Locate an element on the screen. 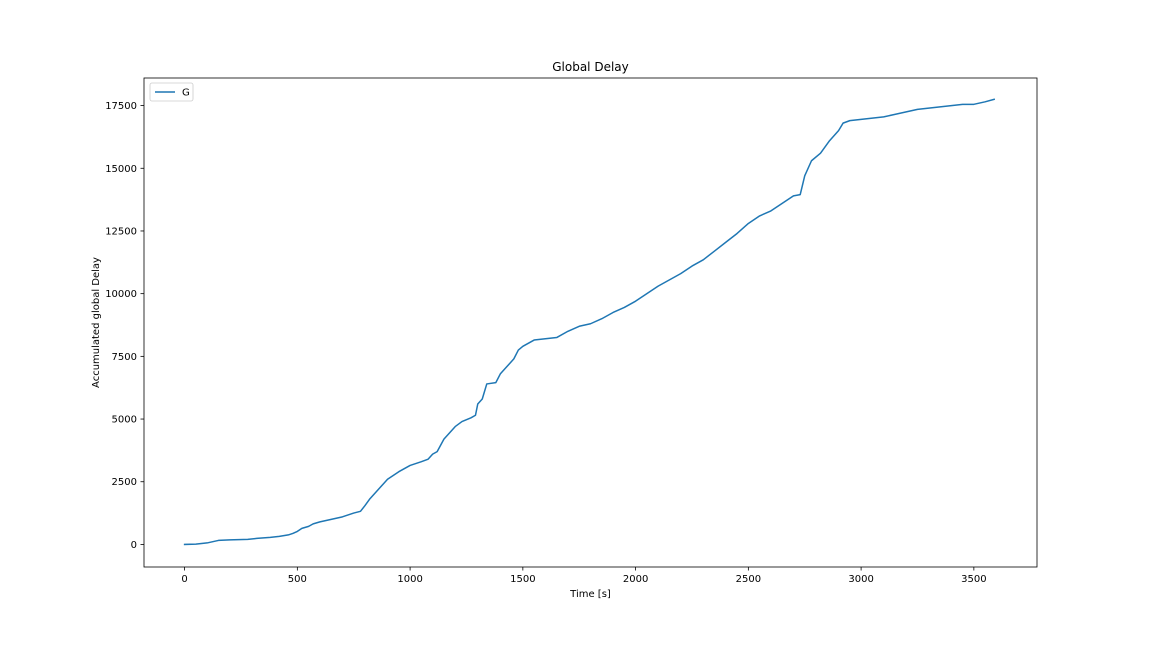  x-tick-label: 1500 is located at coordinates (522, 579).